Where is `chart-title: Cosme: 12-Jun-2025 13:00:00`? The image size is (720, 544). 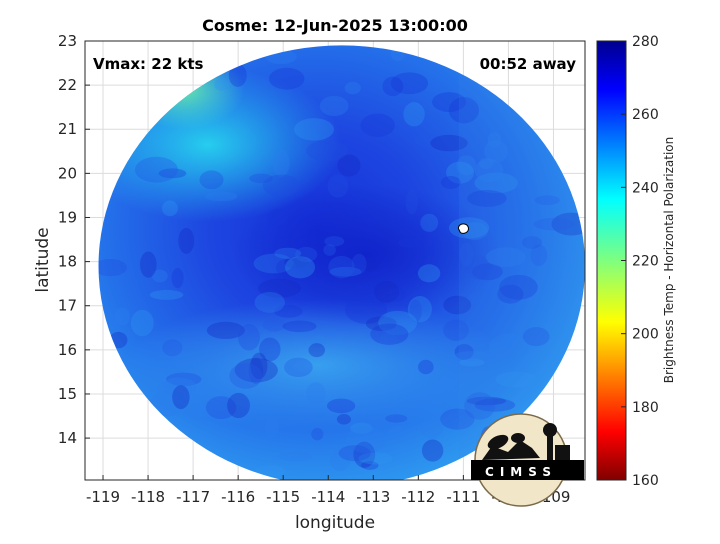 chart-title: Cosme: 12-Jun-2025 13:00:00 is located at coordinates (335, 25).